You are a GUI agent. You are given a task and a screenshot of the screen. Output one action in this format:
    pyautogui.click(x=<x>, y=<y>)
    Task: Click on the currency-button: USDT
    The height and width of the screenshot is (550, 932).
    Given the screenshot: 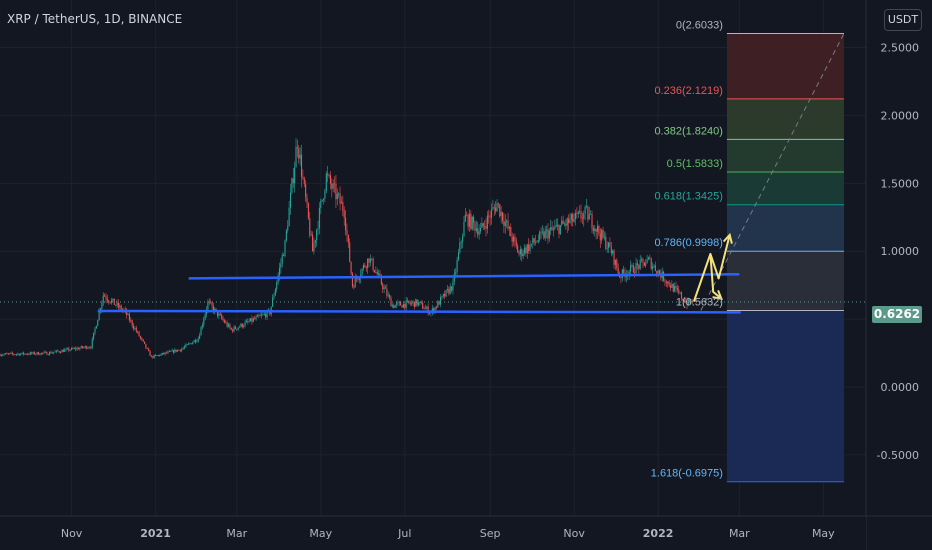 What is the action you would take?
    pyautogui.click(x=903, y=20)
    